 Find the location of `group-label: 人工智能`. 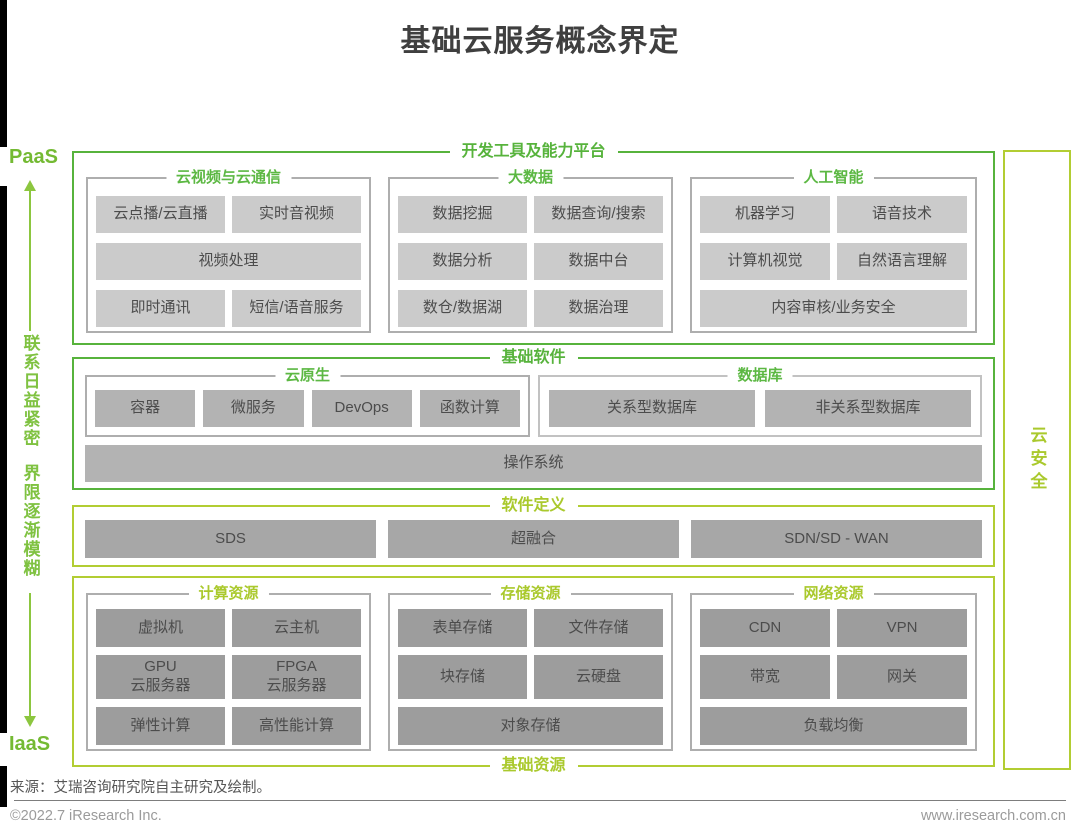

group-label: 人工智能 is located at coordinates (833, 178).